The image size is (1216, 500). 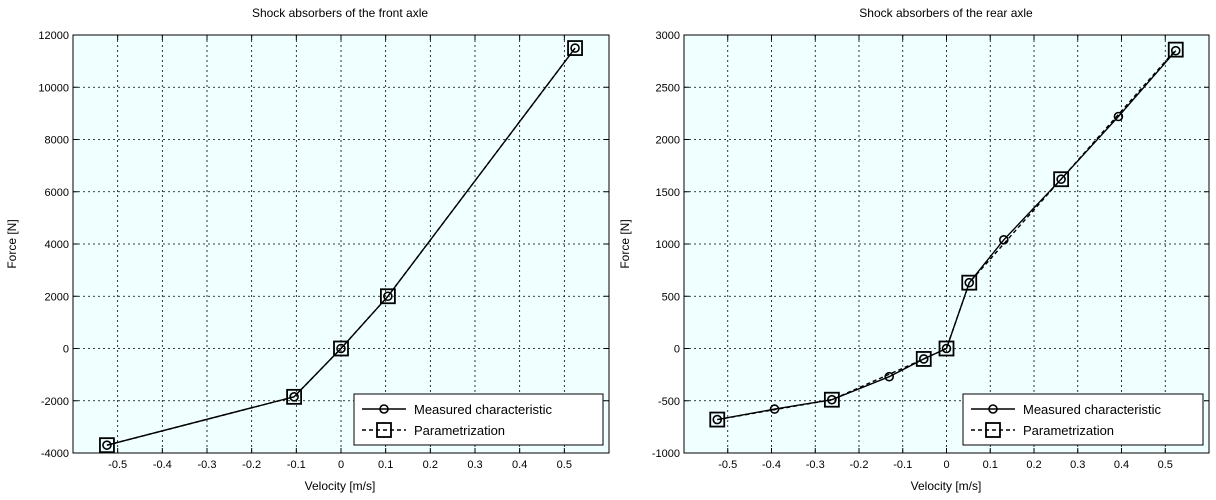 I want to click on y-tick-label: 8000, so click(x=57, y=141).